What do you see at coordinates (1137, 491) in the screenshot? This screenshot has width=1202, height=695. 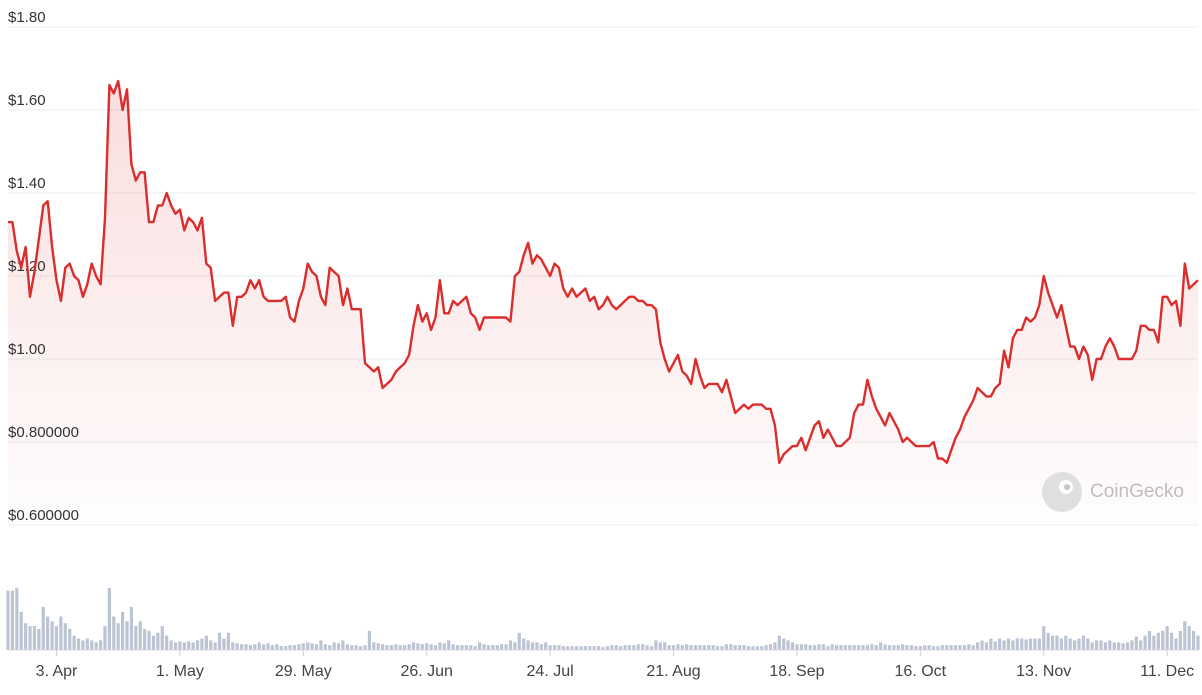 I see `watermark-text: CoinGecko` at bounding box center [1137, 491].